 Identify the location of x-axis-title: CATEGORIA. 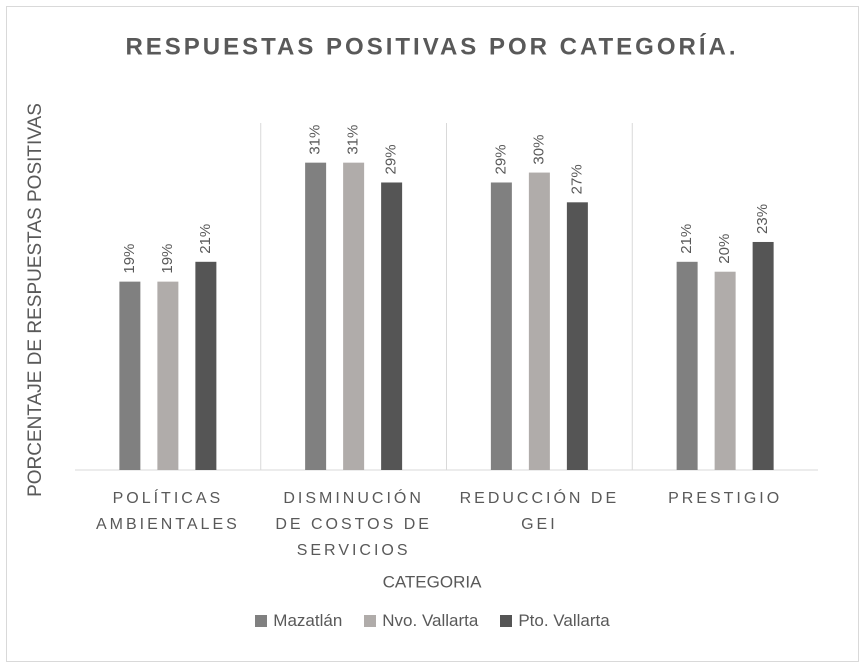
(433, 581).